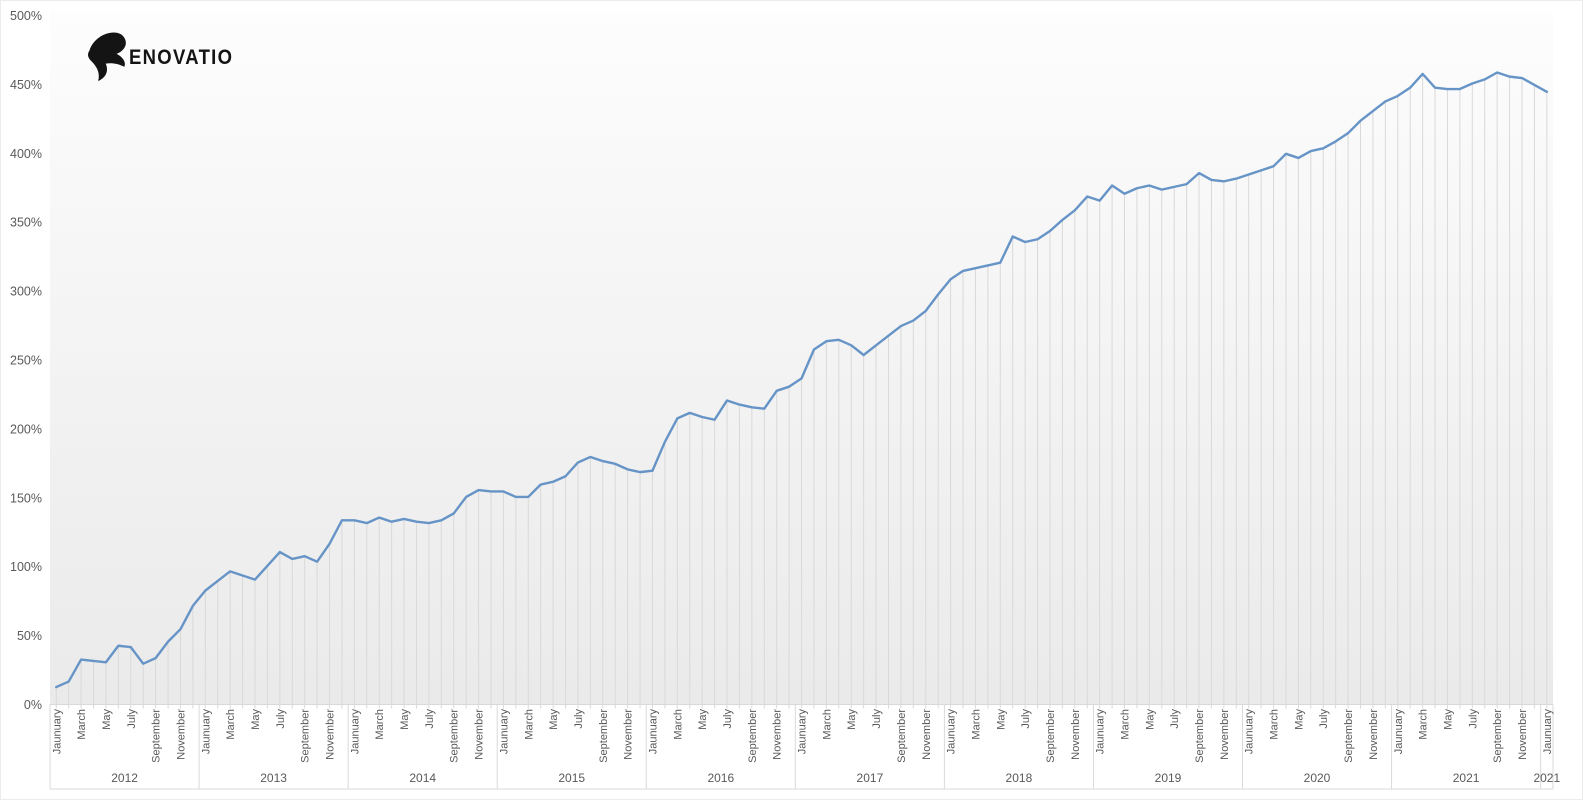 The width and height of the screenshot is (1583, 800). Describe the element at coordinates (422, 778) in the screenshot. I see `year-label: 2014` at that location.